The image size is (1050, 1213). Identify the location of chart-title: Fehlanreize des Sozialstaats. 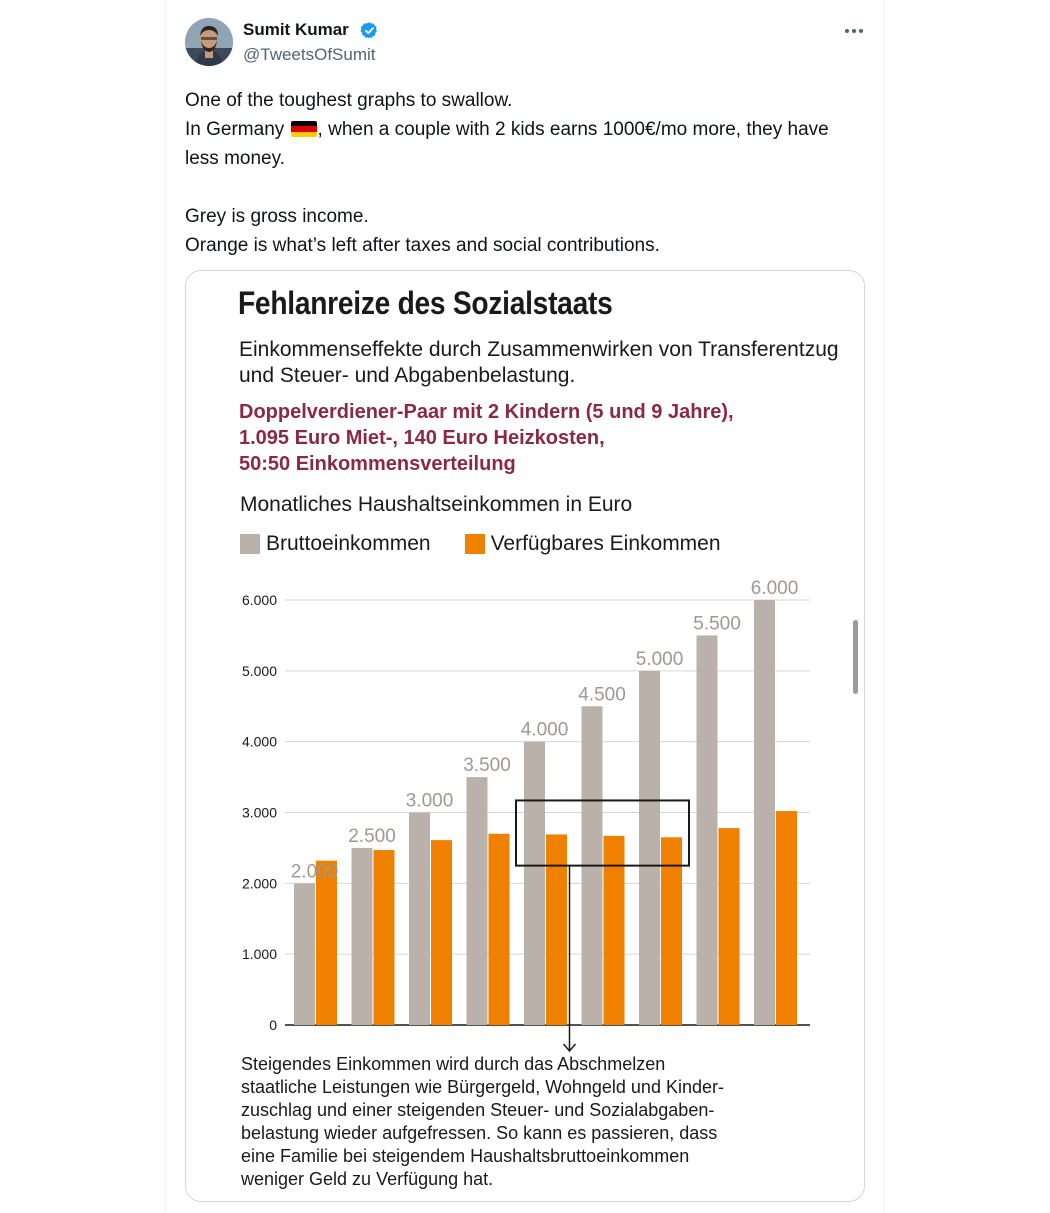
(425, 303).